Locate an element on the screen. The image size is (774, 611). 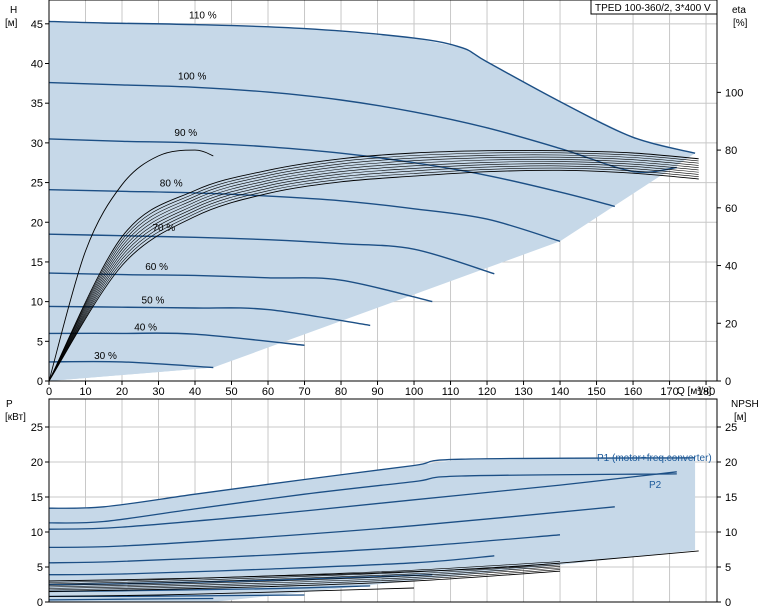
p-tick-label: 20 is located at coordinates (37, 463).